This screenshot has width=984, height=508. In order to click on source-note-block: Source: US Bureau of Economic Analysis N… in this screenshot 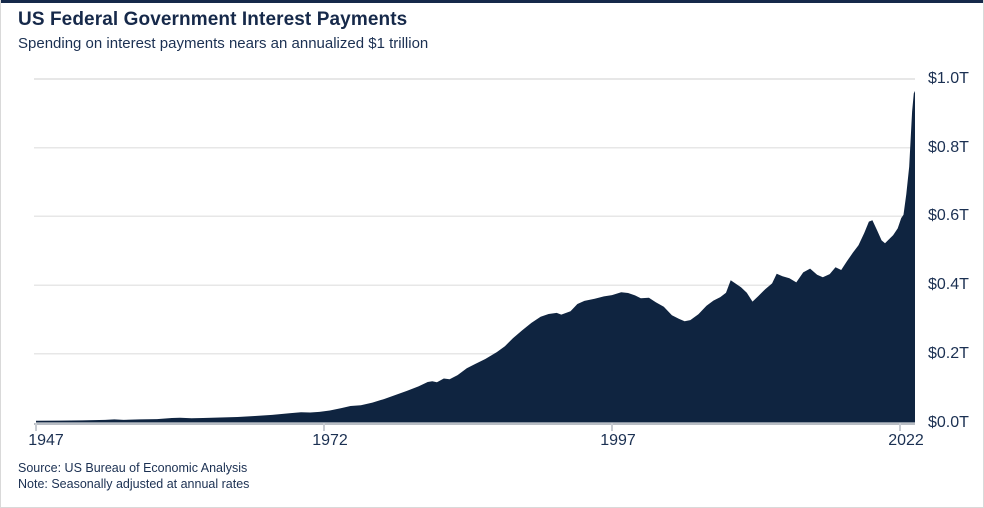, I will do `click(133, 476)`.